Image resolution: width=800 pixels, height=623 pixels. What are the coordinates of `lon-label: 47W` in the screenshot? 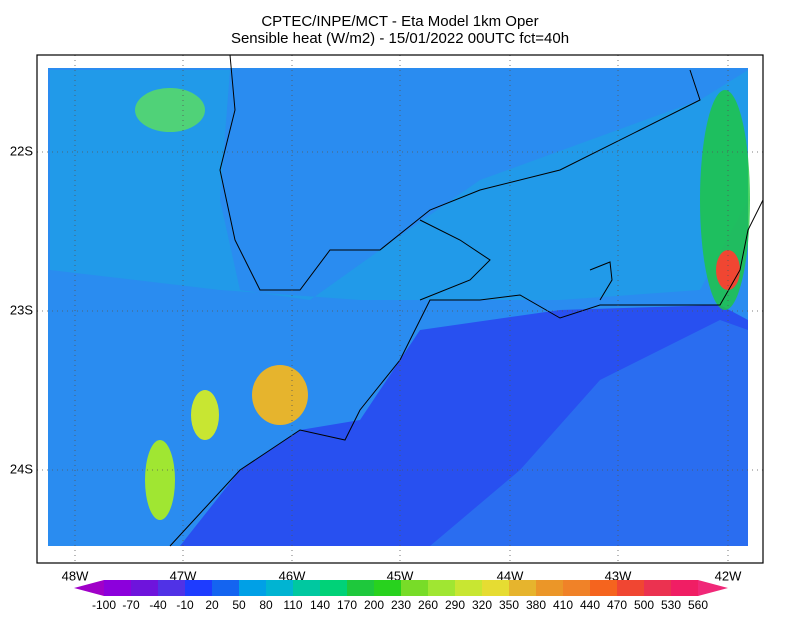 It's located at (183, 575).